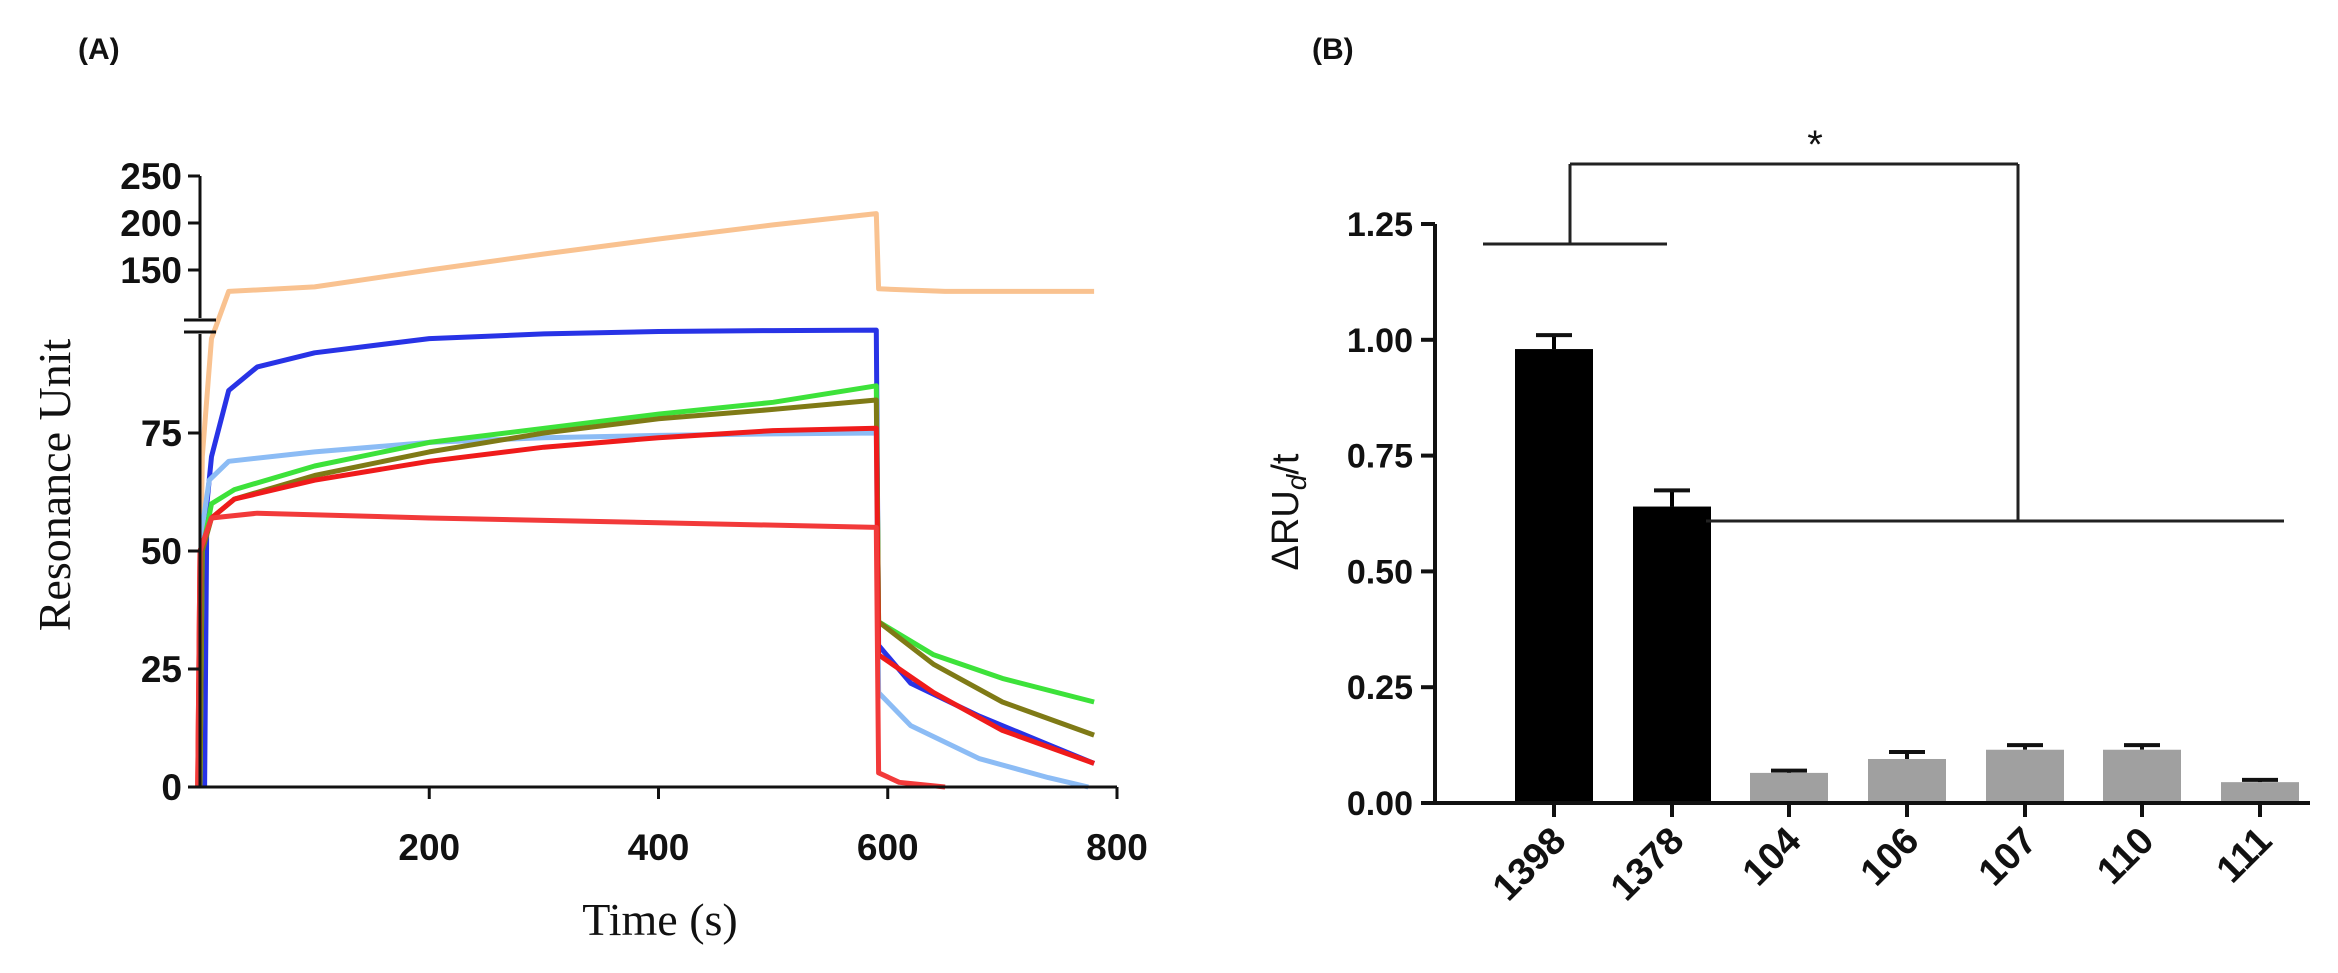 The height and width of the screenshot is (973, 2338). I want to click on significance-bracket: *, so click(1883, 323).